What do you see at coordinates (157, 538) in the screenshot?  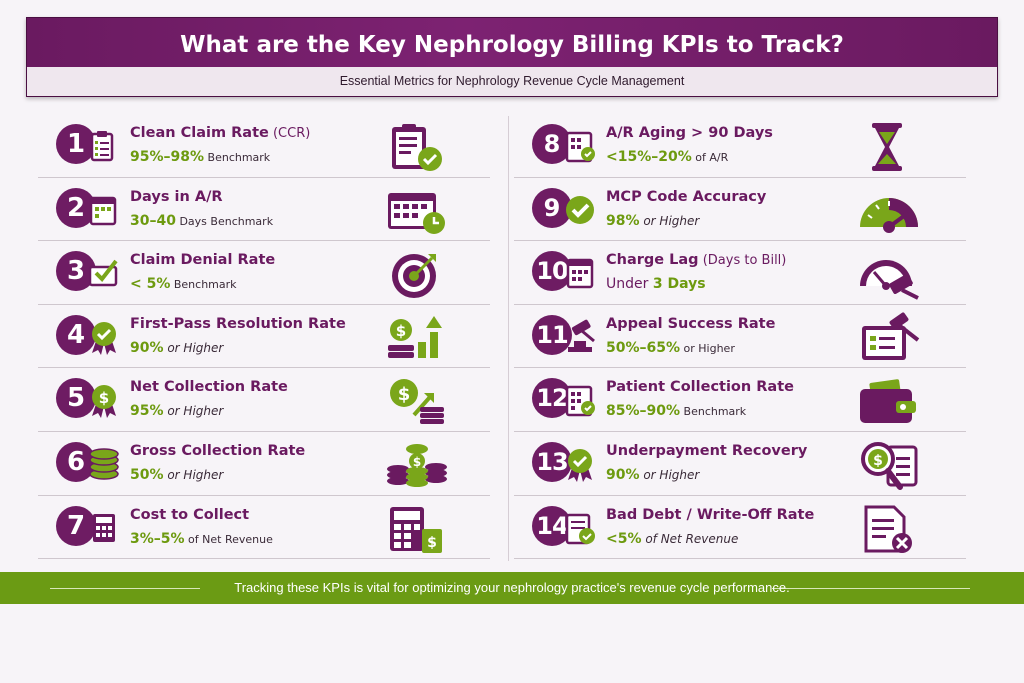 I see `kpi-value-highlight: 3%–5%` at bounding box center [157, 538].